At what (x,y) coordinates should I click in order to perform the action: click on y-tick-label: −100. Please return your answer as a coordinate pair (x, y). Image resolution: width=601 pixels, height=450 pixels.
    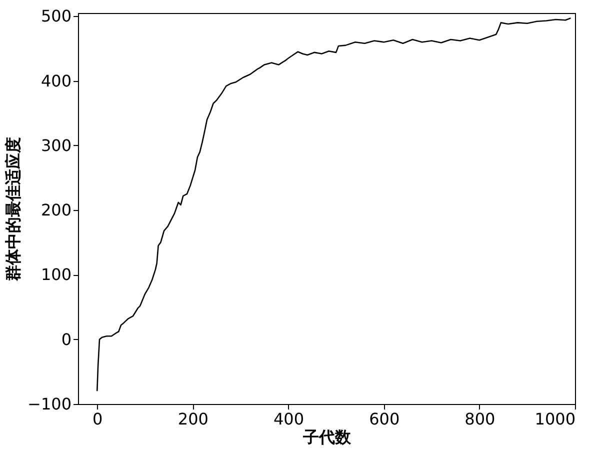
    Looking at the image, I should click on (50, 404).